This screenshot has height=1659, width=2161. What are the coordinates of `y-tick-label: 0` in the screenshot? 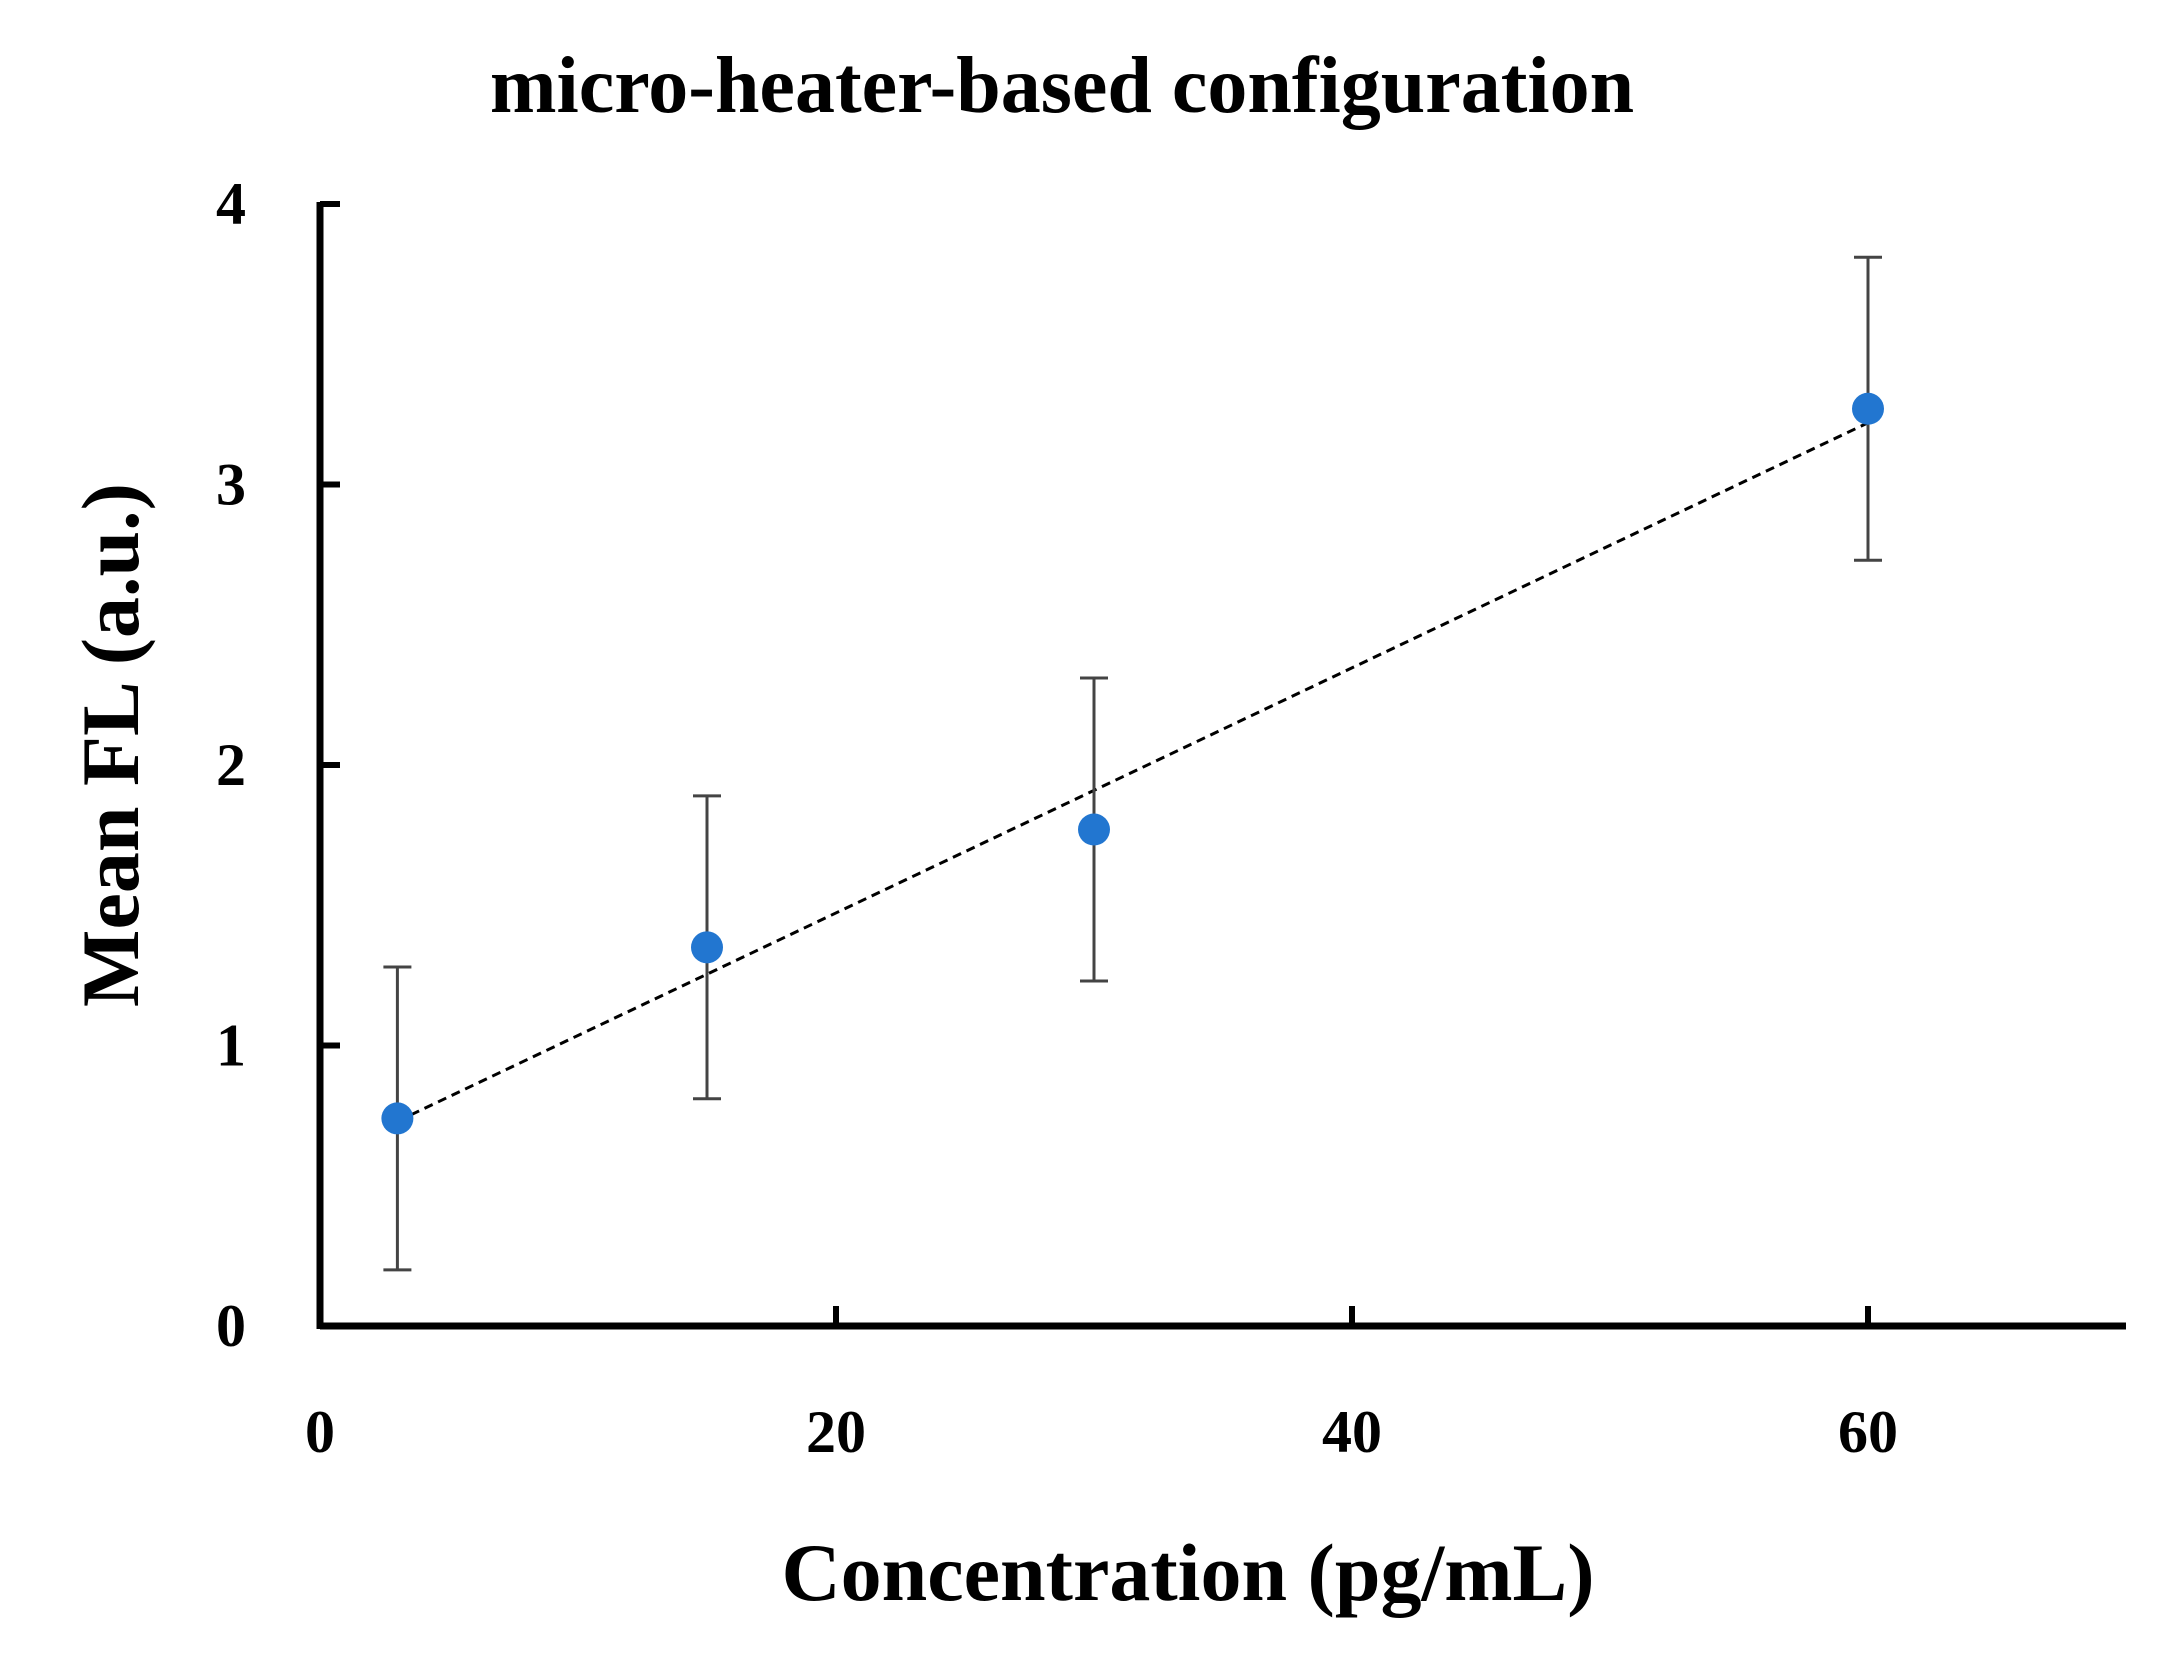 It's located at (231, 1326).